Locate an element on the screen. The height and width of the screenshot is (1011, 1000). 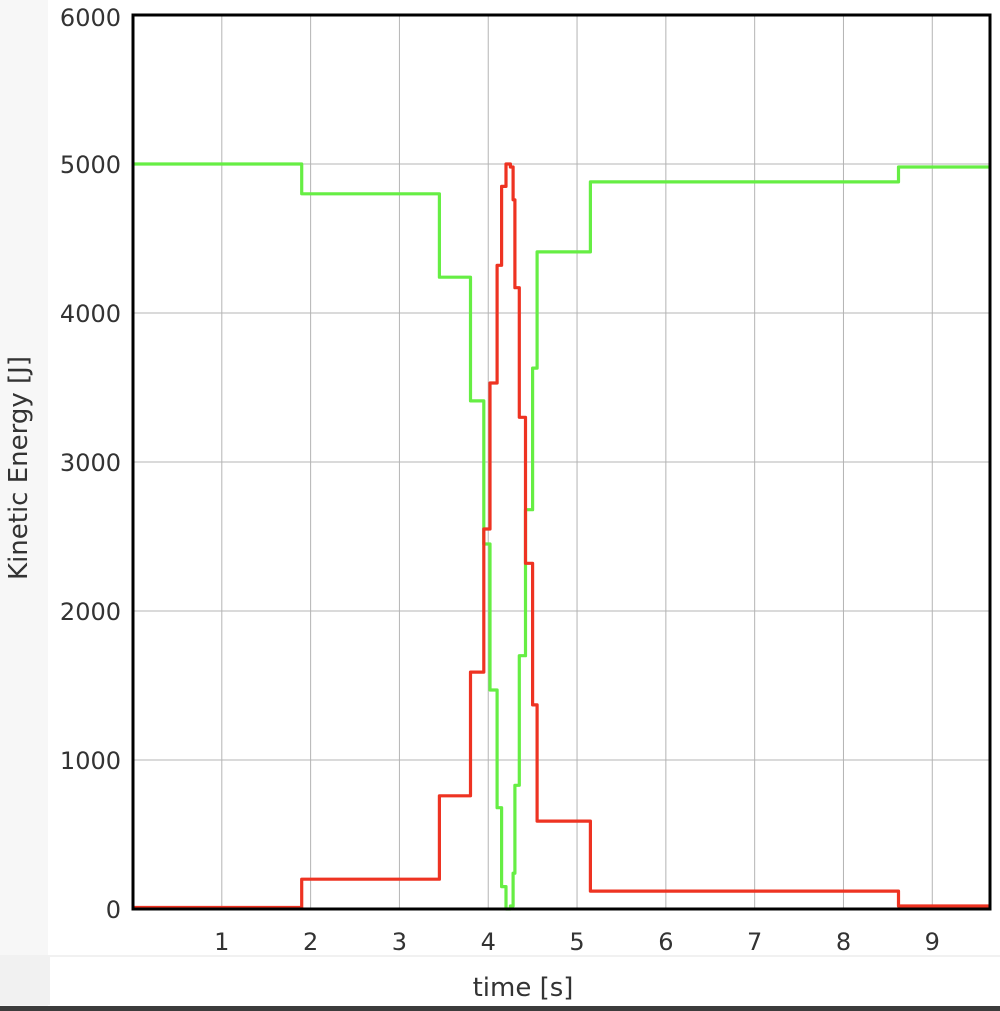
x-tick-label: 9 is located at coordinates (932, 942).